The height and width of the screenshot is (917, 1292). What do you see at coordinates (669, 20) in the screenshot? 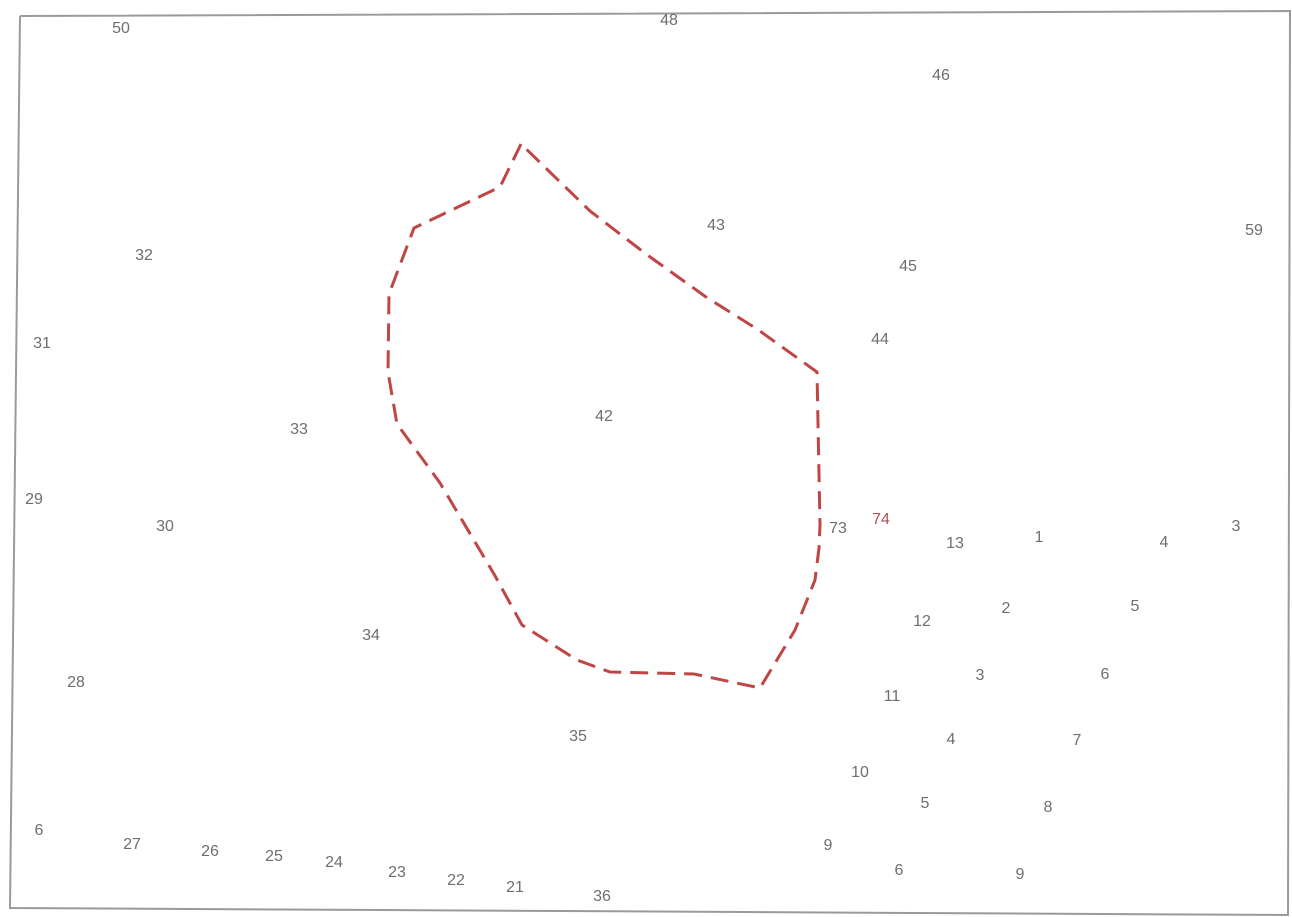
I see `region-label: 48` at bounding box center [669, 20].